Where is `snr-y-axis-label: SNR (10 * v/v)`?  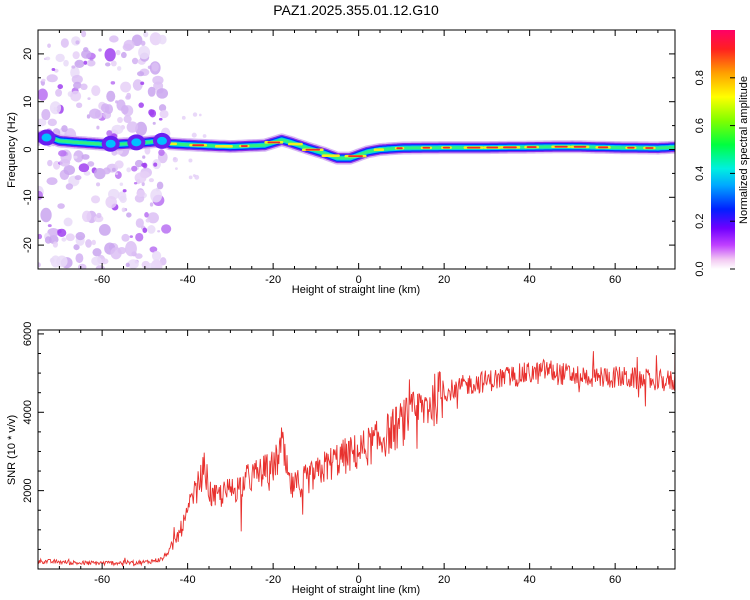 snr-y-axis-label: SNR (10 * v/v) is located at coordinates (12, 450).